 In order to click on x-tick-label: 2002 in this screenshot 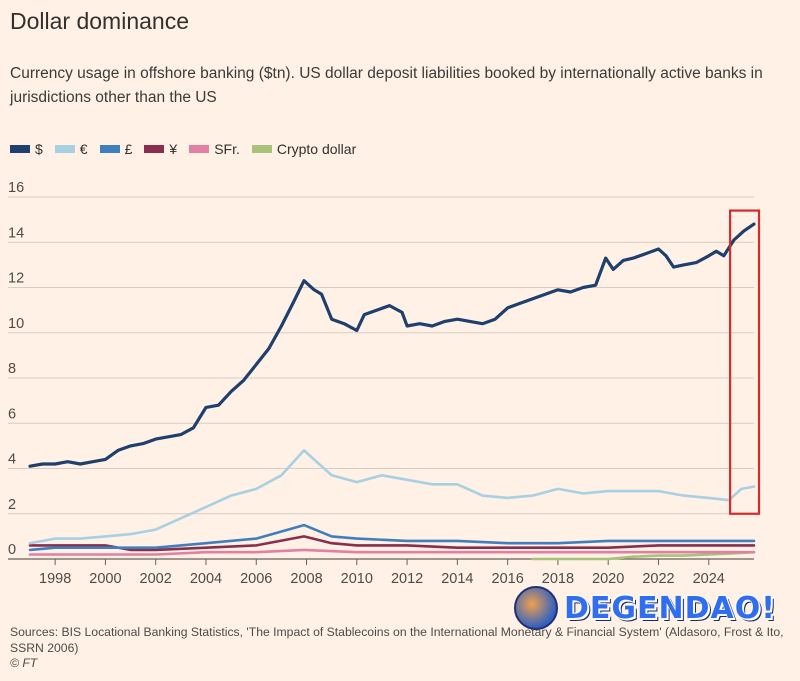, I will do `click(156, 579)`.